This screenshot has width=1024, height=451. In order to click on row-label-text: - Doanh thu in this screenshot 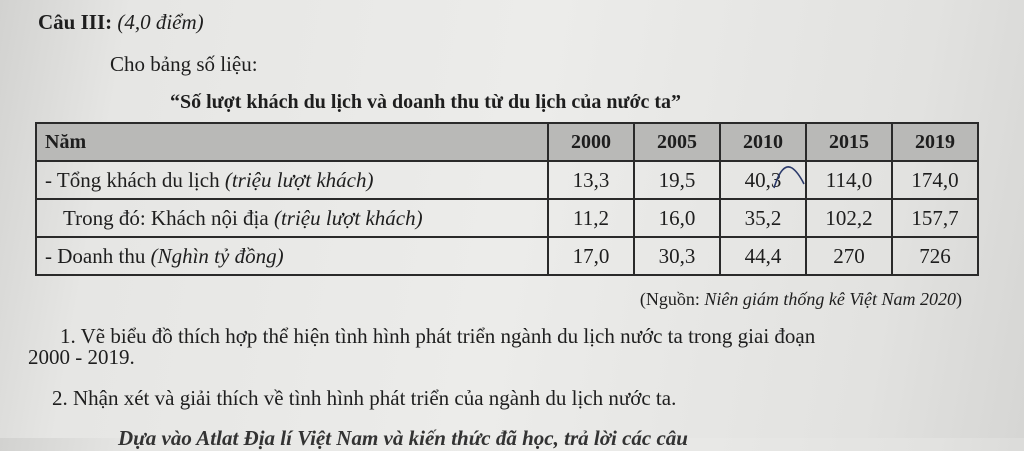, I will do `click(98, 255)`.